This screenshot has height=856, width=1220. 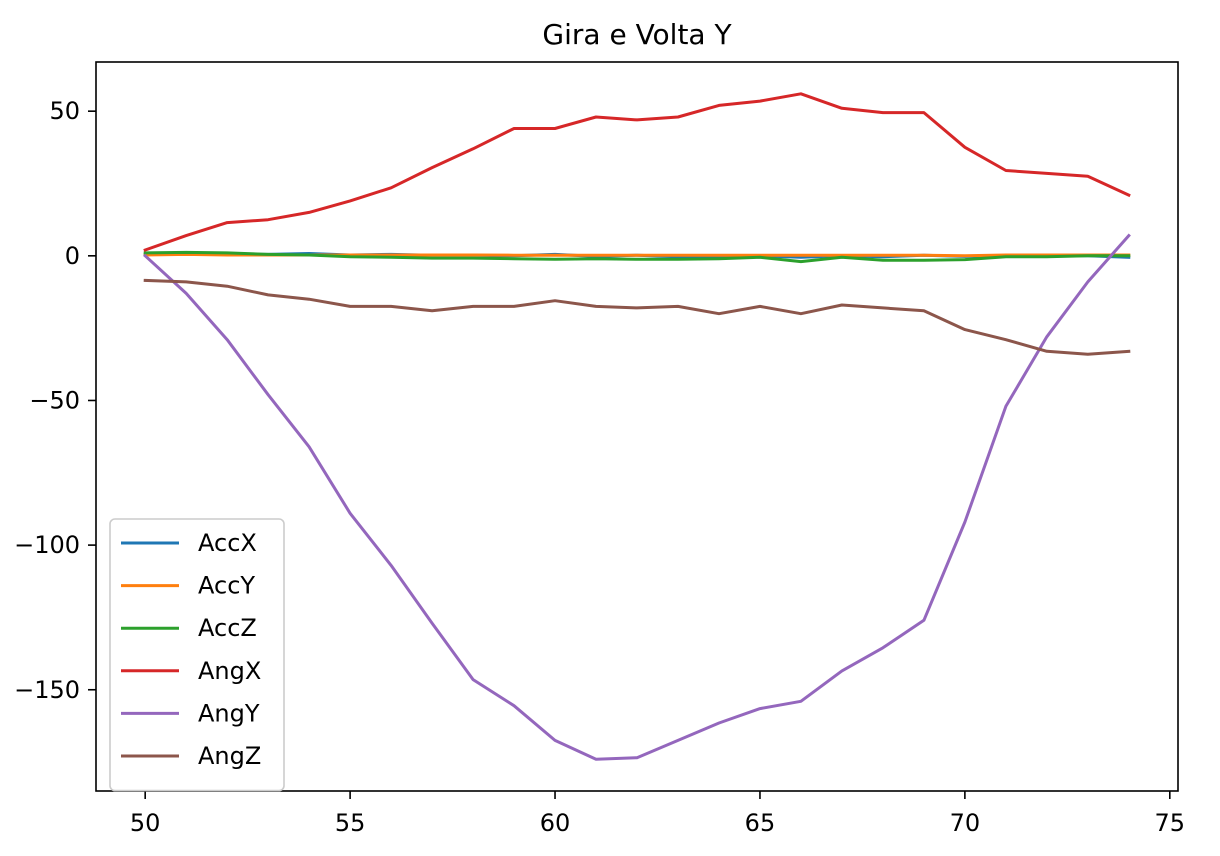 What do you see at coordinates (229, 713) in the screenshot?
I see `legend-label-angy: AngY` at bounding box center [229, 713].